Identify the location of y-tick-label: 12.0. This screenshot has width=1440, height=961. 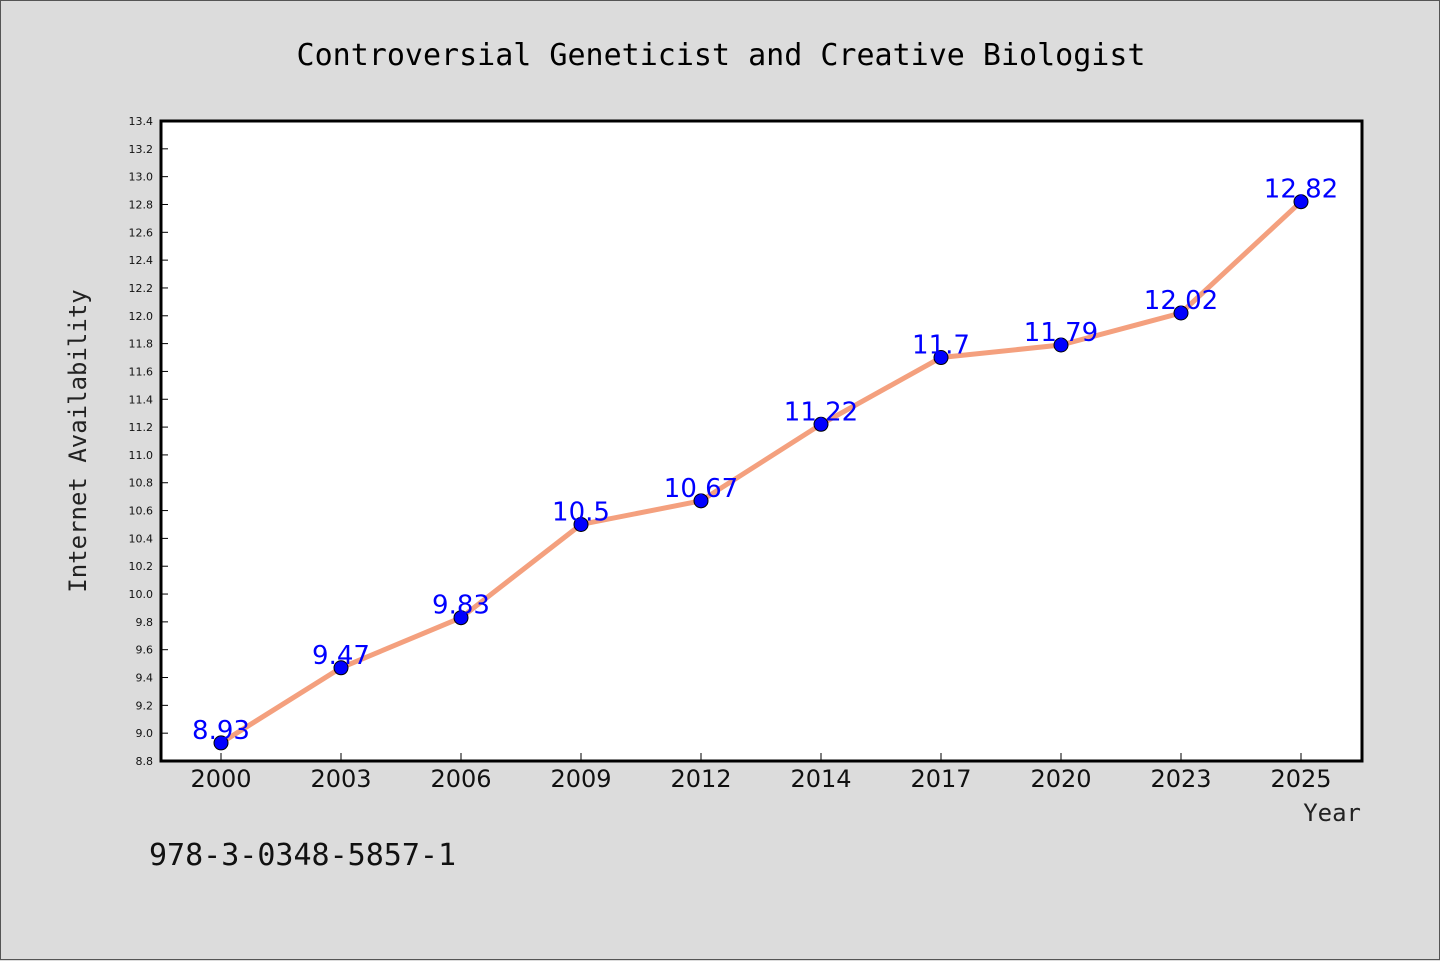
(141, 316).